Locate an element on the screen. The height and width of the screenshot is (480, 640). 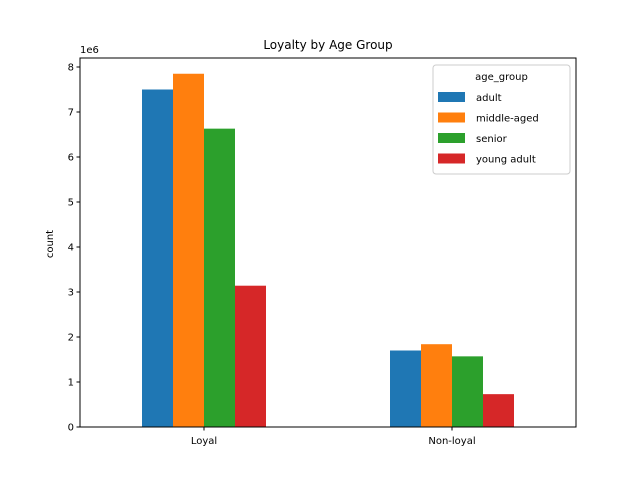
legend-label: young adult is located at coordinates (506, 160).